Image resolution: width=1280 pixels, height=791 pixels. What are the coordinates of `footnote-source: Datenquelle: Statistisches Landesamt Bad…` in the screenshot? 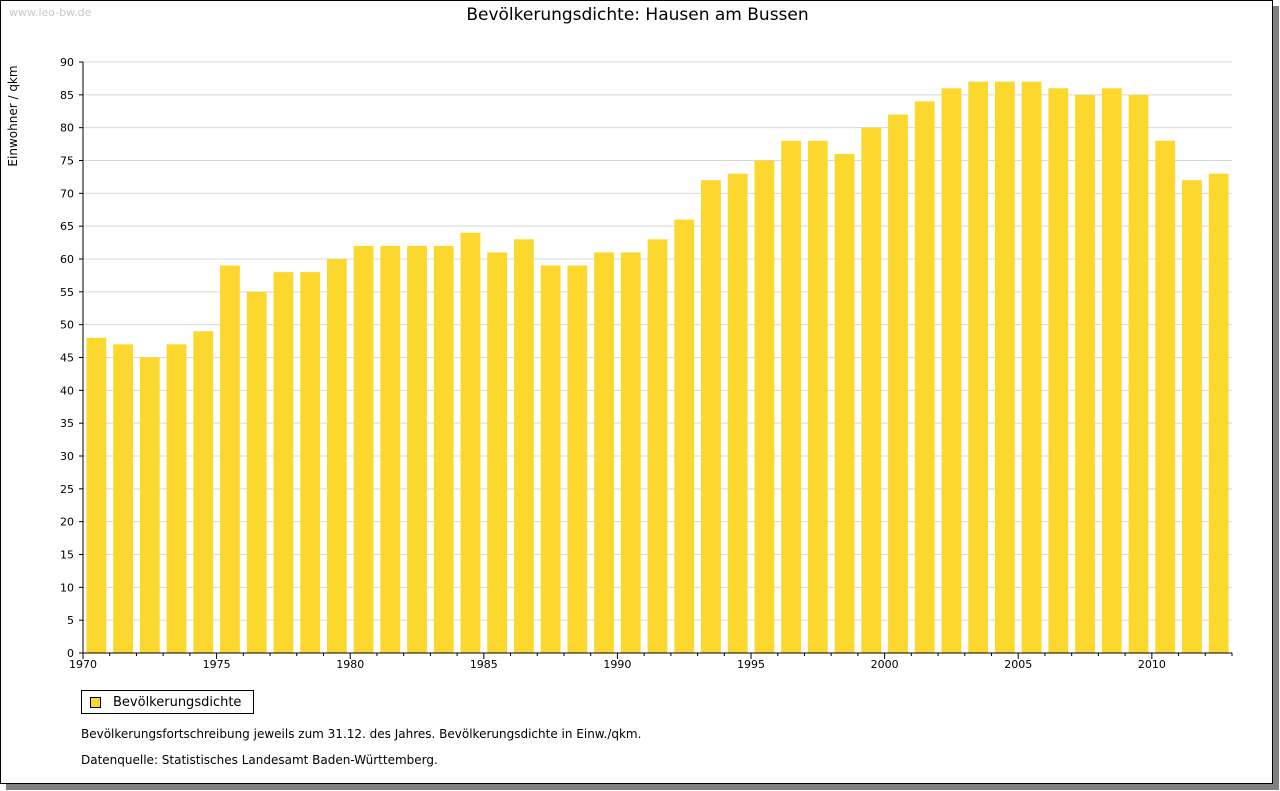 It's located at (259, 760).